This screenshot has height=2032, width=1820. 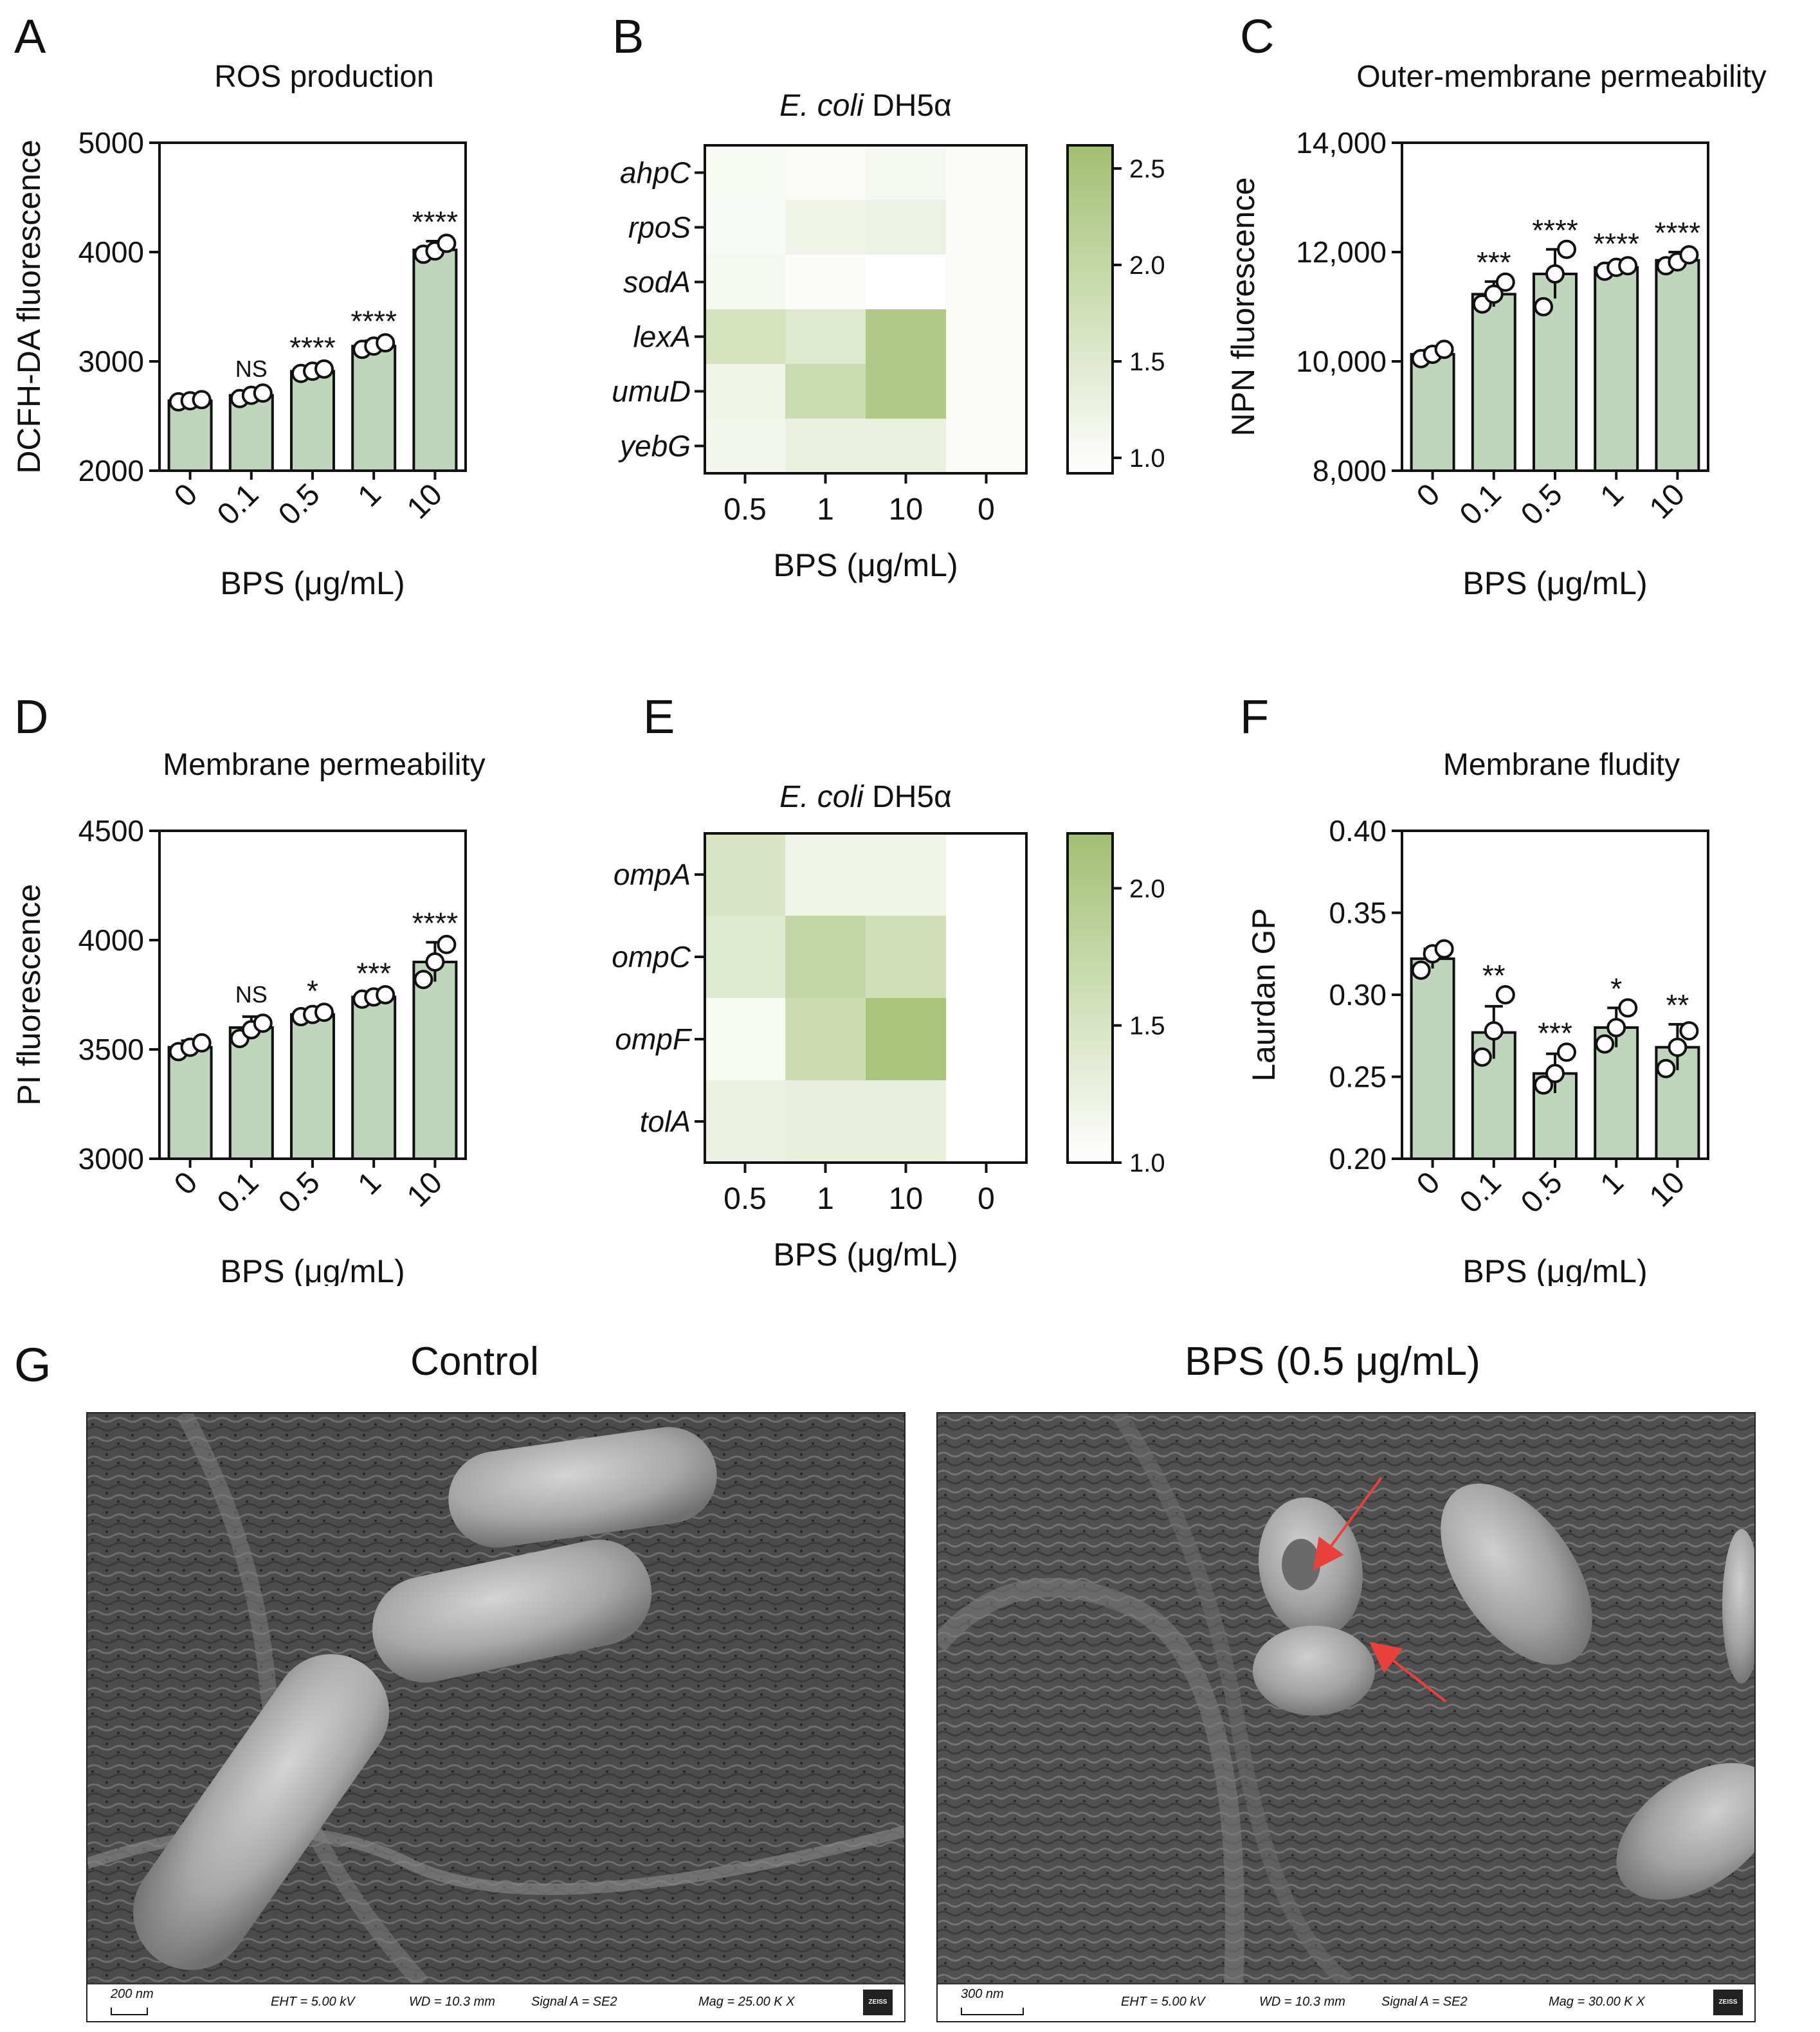 What do you see at coordinates (992, 2011) in the screenshot?
I see `scale-bar` at bounding box center [992, 2011].